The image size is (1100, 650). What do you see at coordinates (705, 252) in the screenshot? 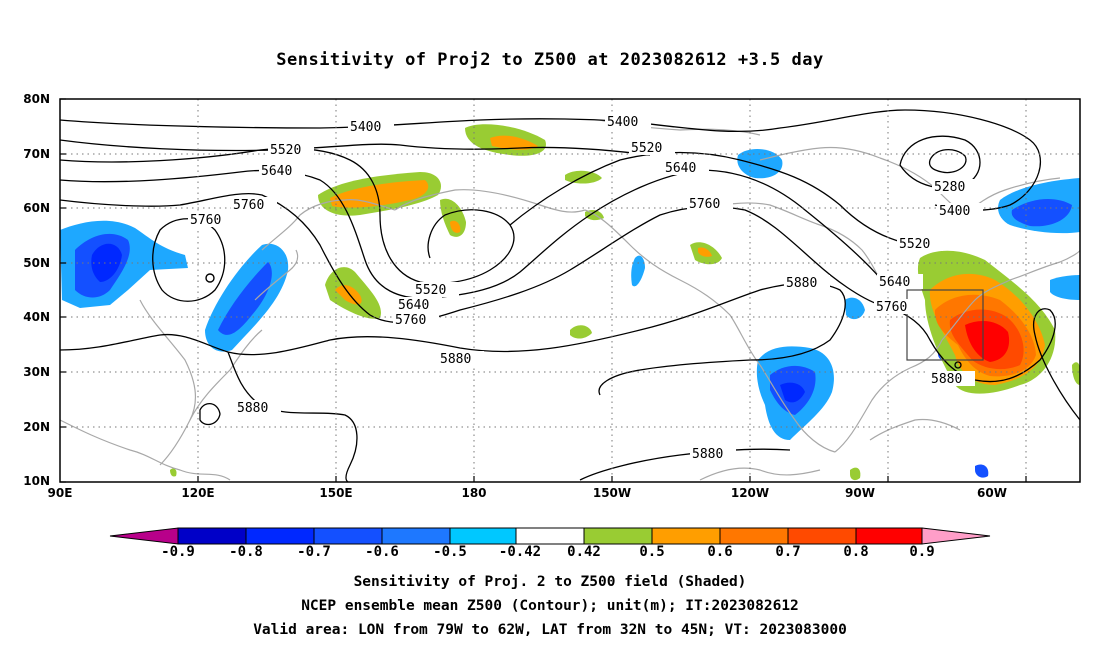
I see `positive-patch-rockies-core` at bounding box center [705, 252].